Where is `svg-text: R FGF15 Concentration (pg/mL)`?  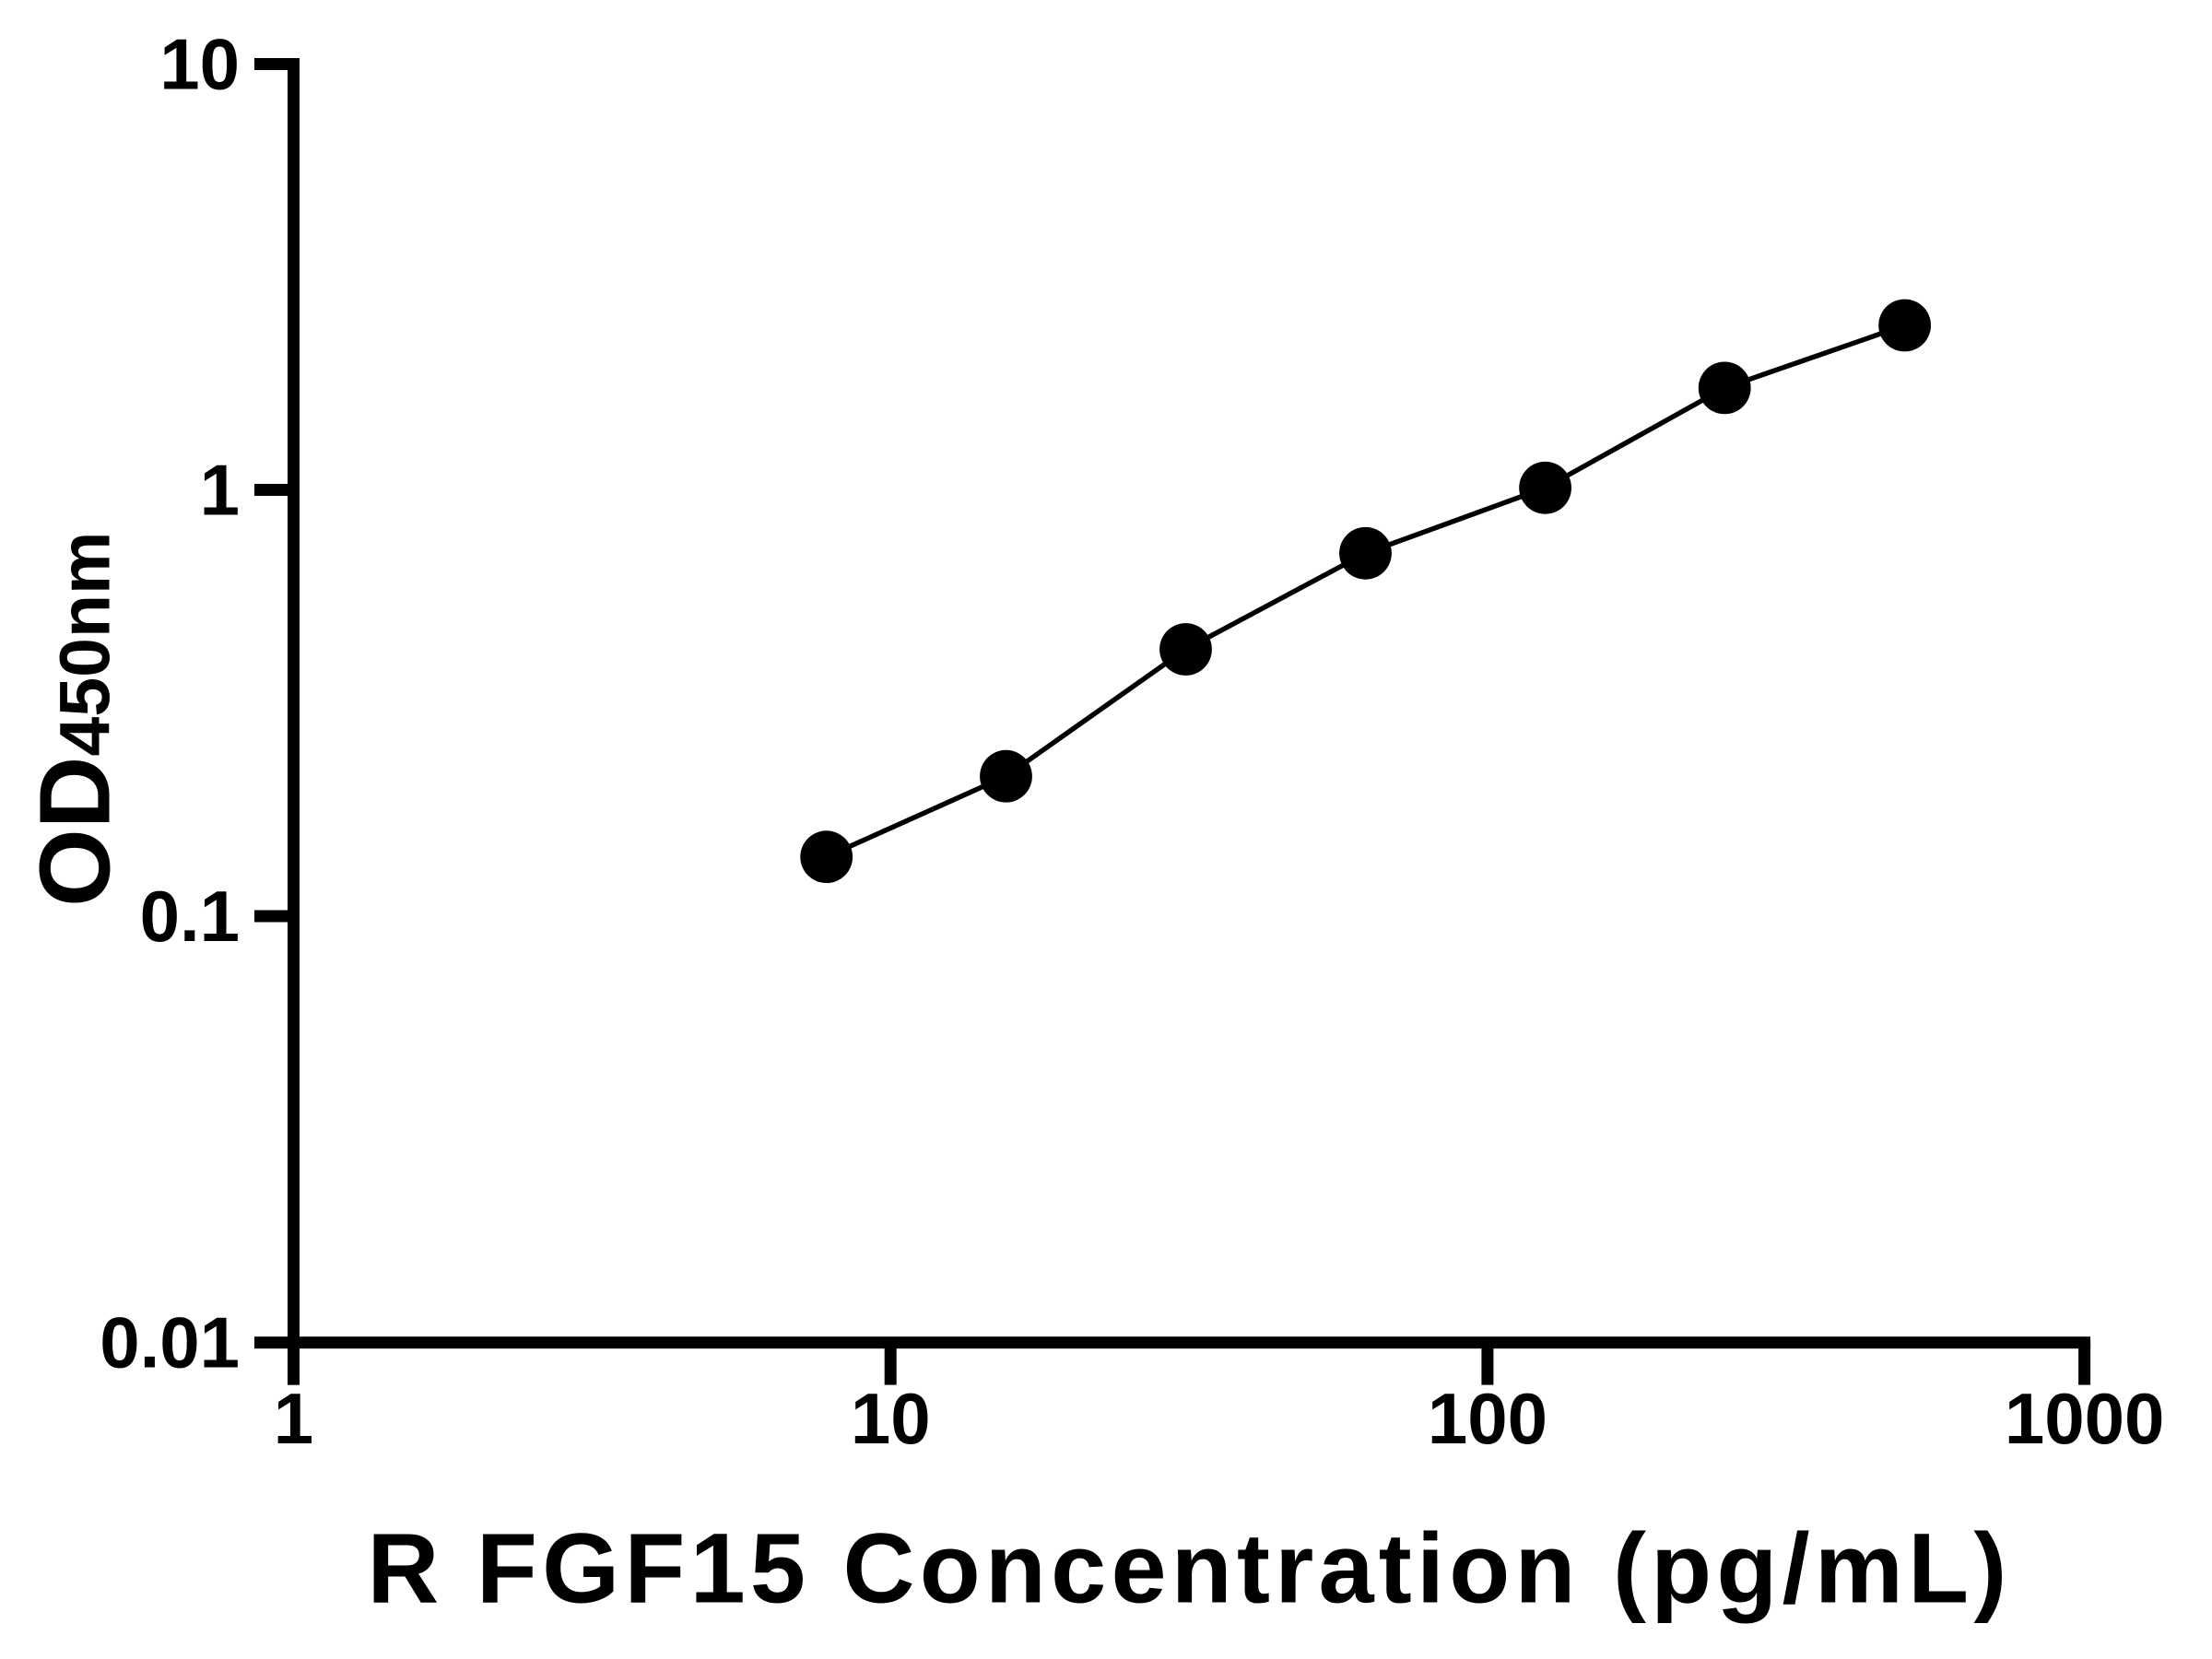 svg-text: R FGF15 Concentration (pg/mL) is located at coordinates (1189, 1568).